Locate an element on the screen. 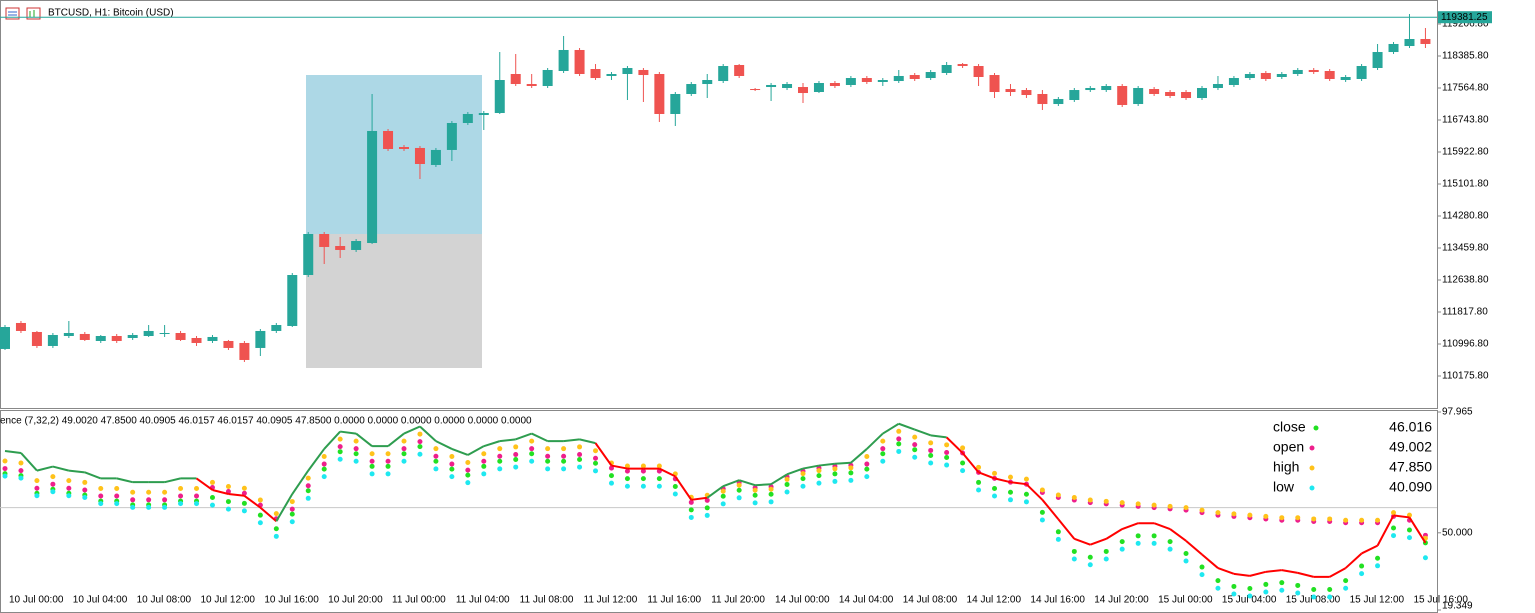 The width and height of the screenshot is (1535, 613). legend-value: 47.850 is located at coordinates (1410, 467).